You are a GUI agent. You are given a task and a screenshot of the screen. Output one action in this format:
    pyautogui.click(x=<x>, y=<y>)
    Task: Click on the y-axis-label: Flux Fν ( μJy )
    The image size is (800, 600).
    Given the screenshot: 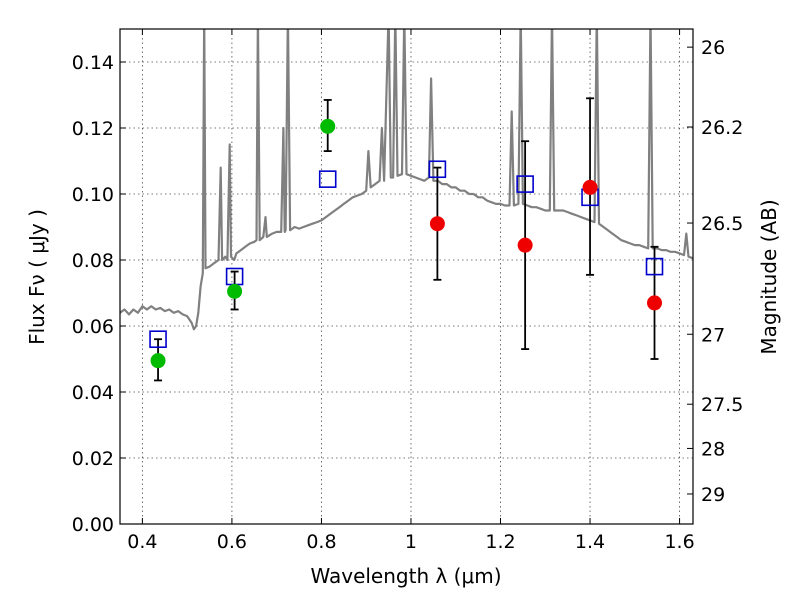 What is the action you would take?
    pyautogui.click(x=37, y=277)
    